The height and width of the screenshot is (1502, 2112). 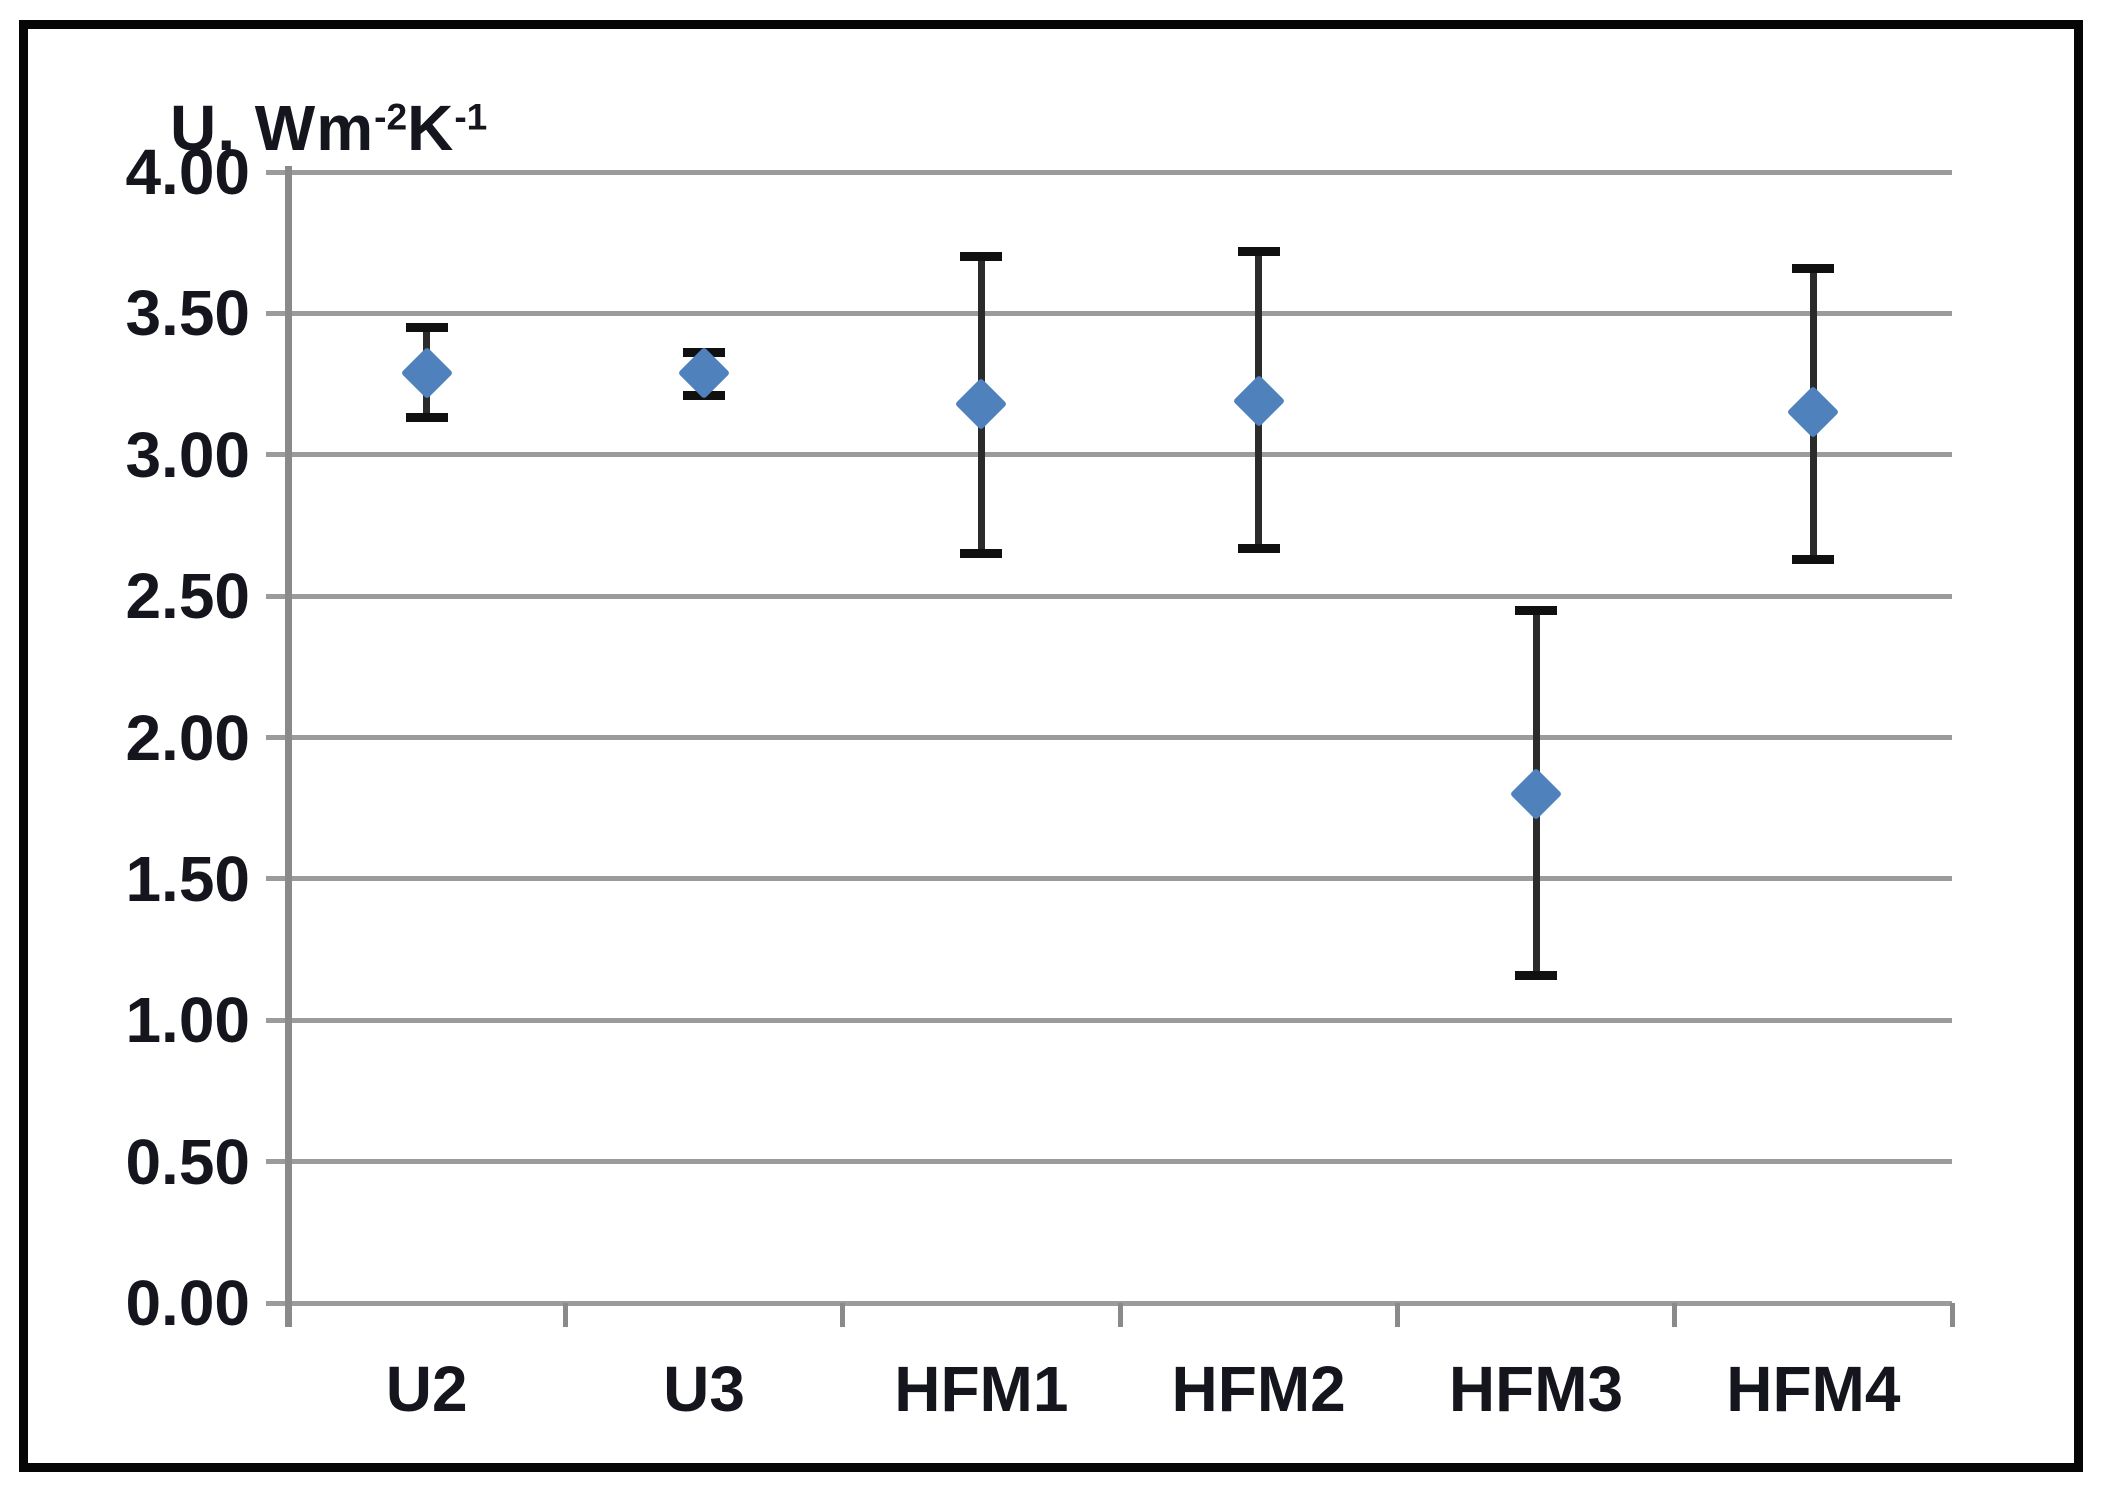 What do you see at coordinates (391, 116) in the screenshot?
I see `y-axis-title-superscript: -2` at bounding box center [391, 116].